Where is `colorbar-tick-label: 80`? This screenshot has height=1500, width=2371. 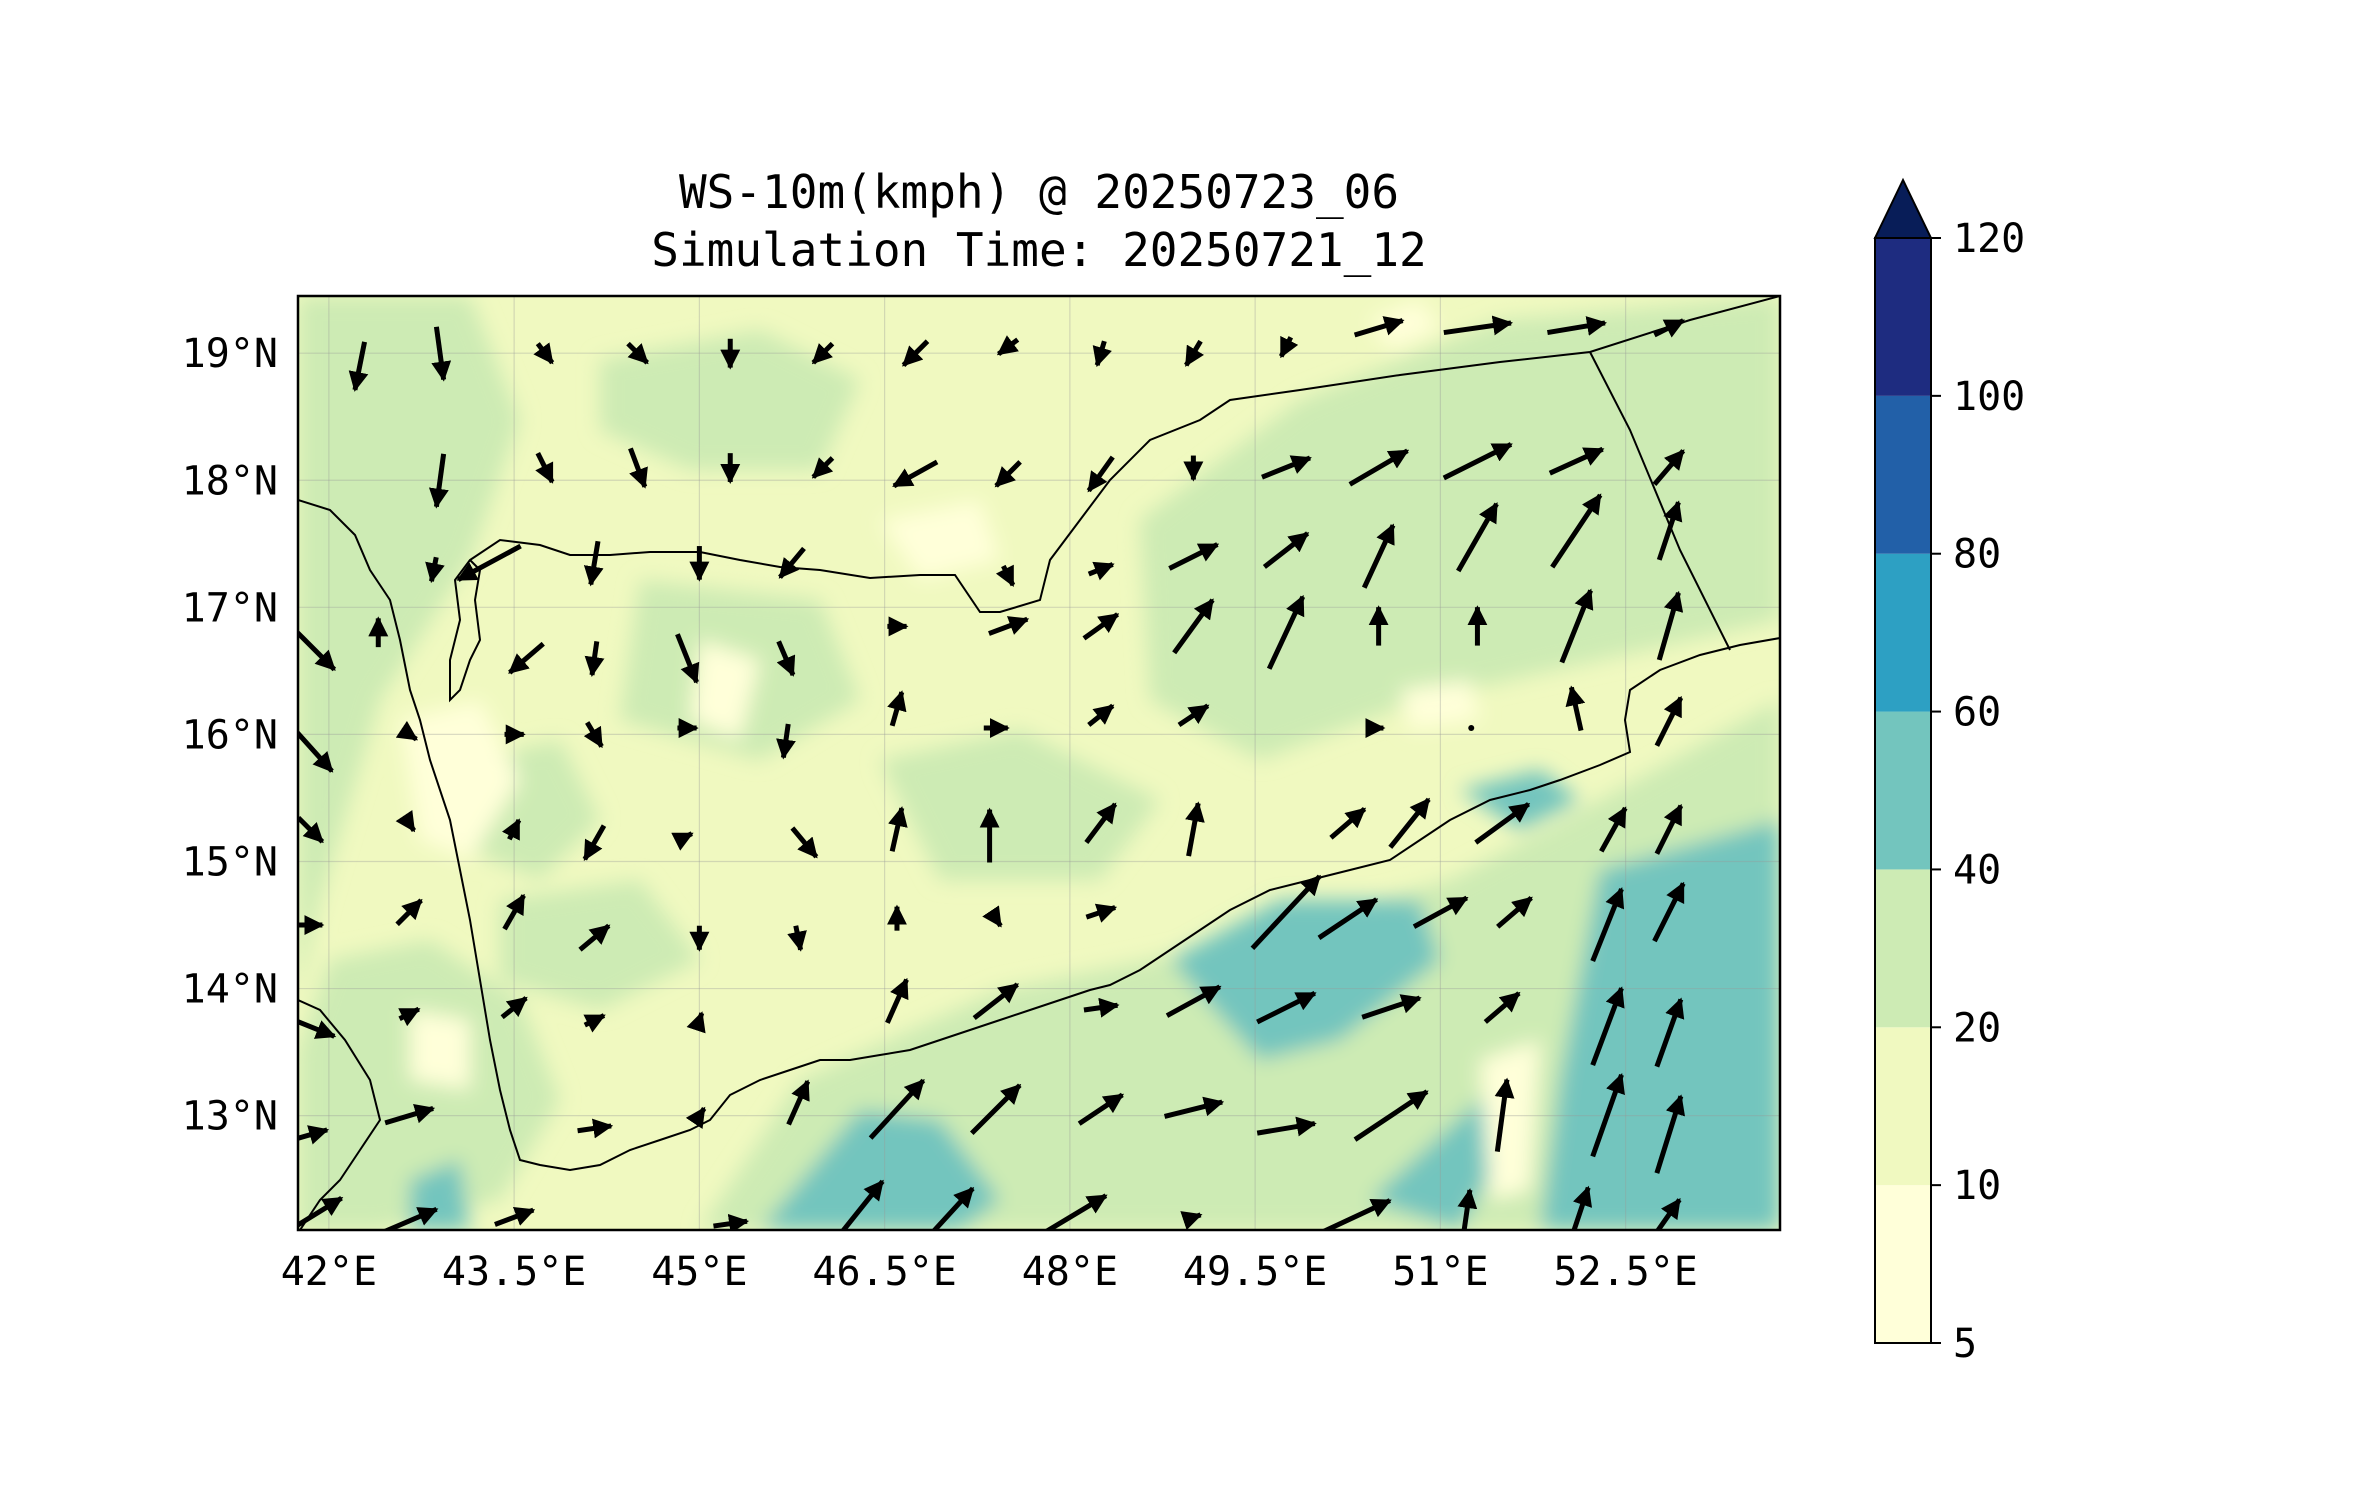
colorbar-tick-label: 80 is located at coordinates (1977, 555).